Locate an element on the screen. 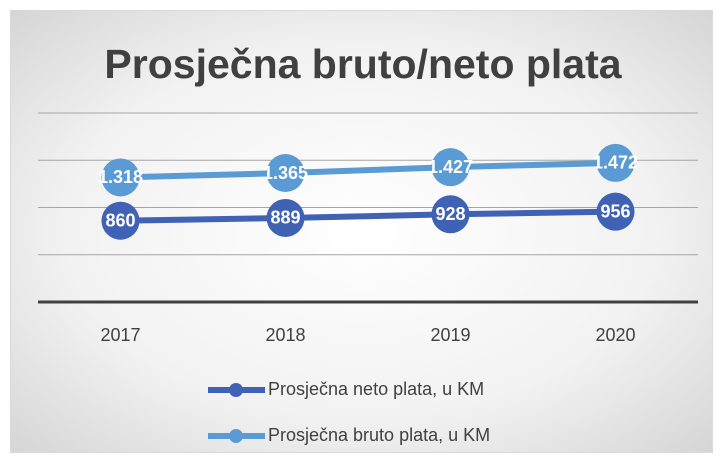 The width and height of the screenshot is (721, 461). data-label: 1.472 is located at coordinates (615, 163).